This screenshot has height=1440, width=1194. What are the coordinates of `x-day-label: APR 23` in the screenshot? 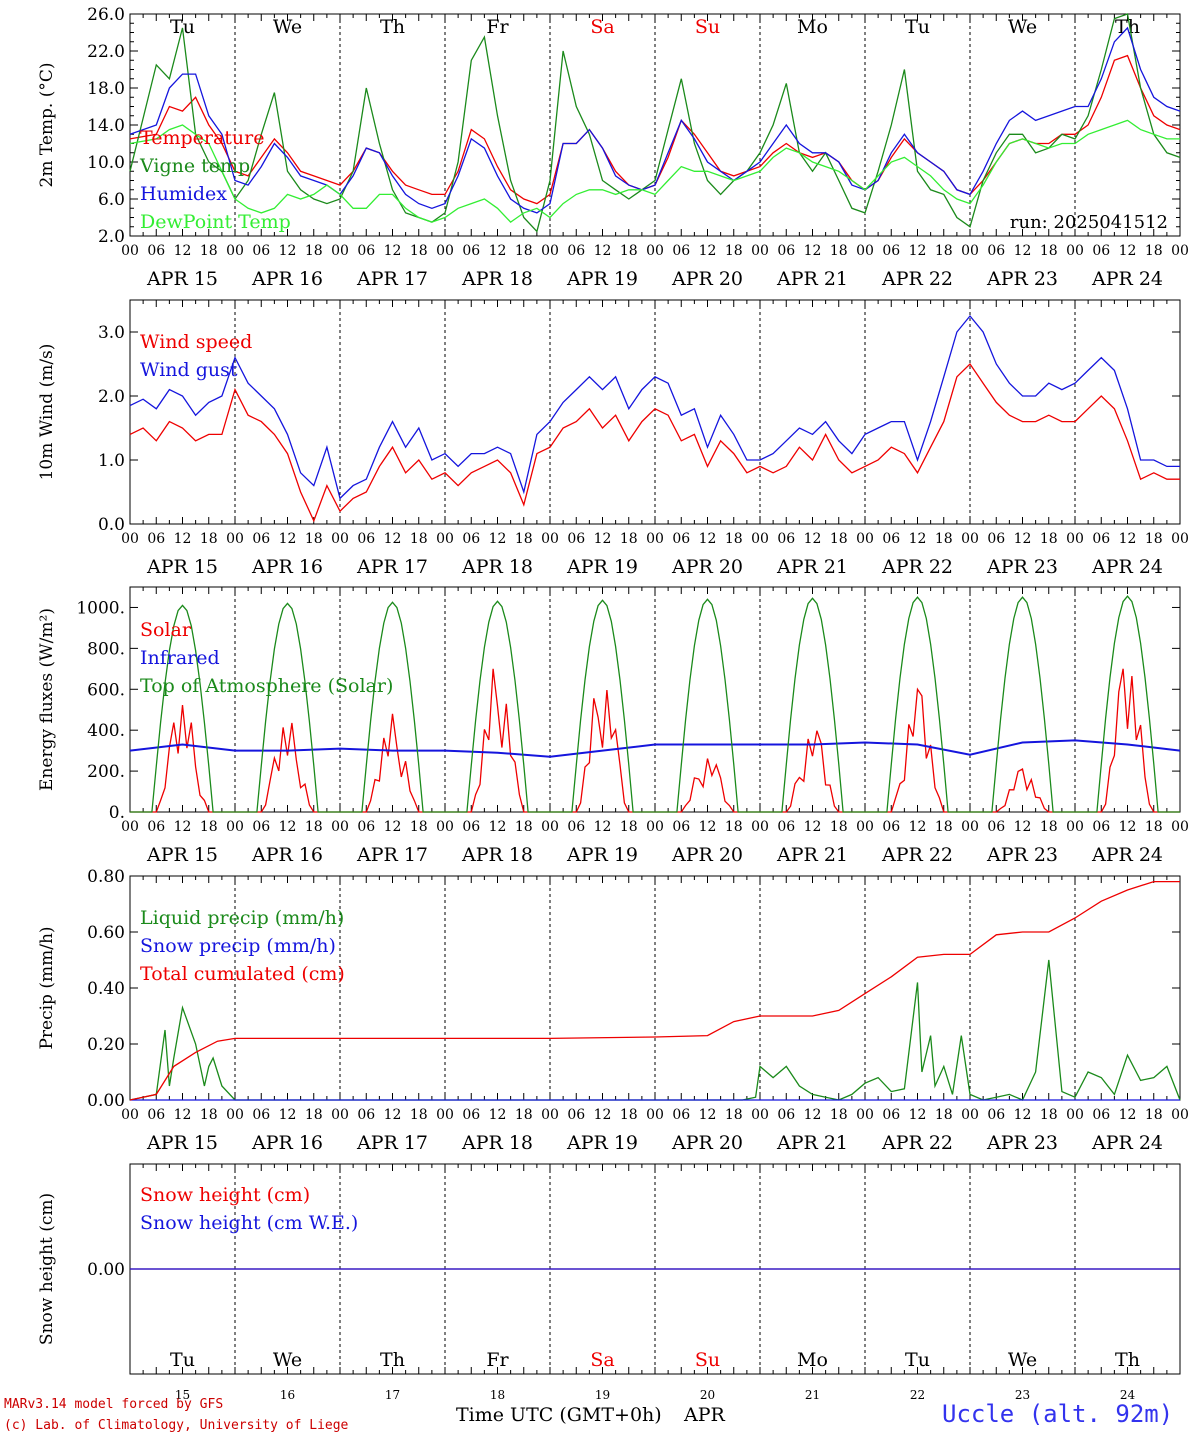 It's located at (1022, 279).